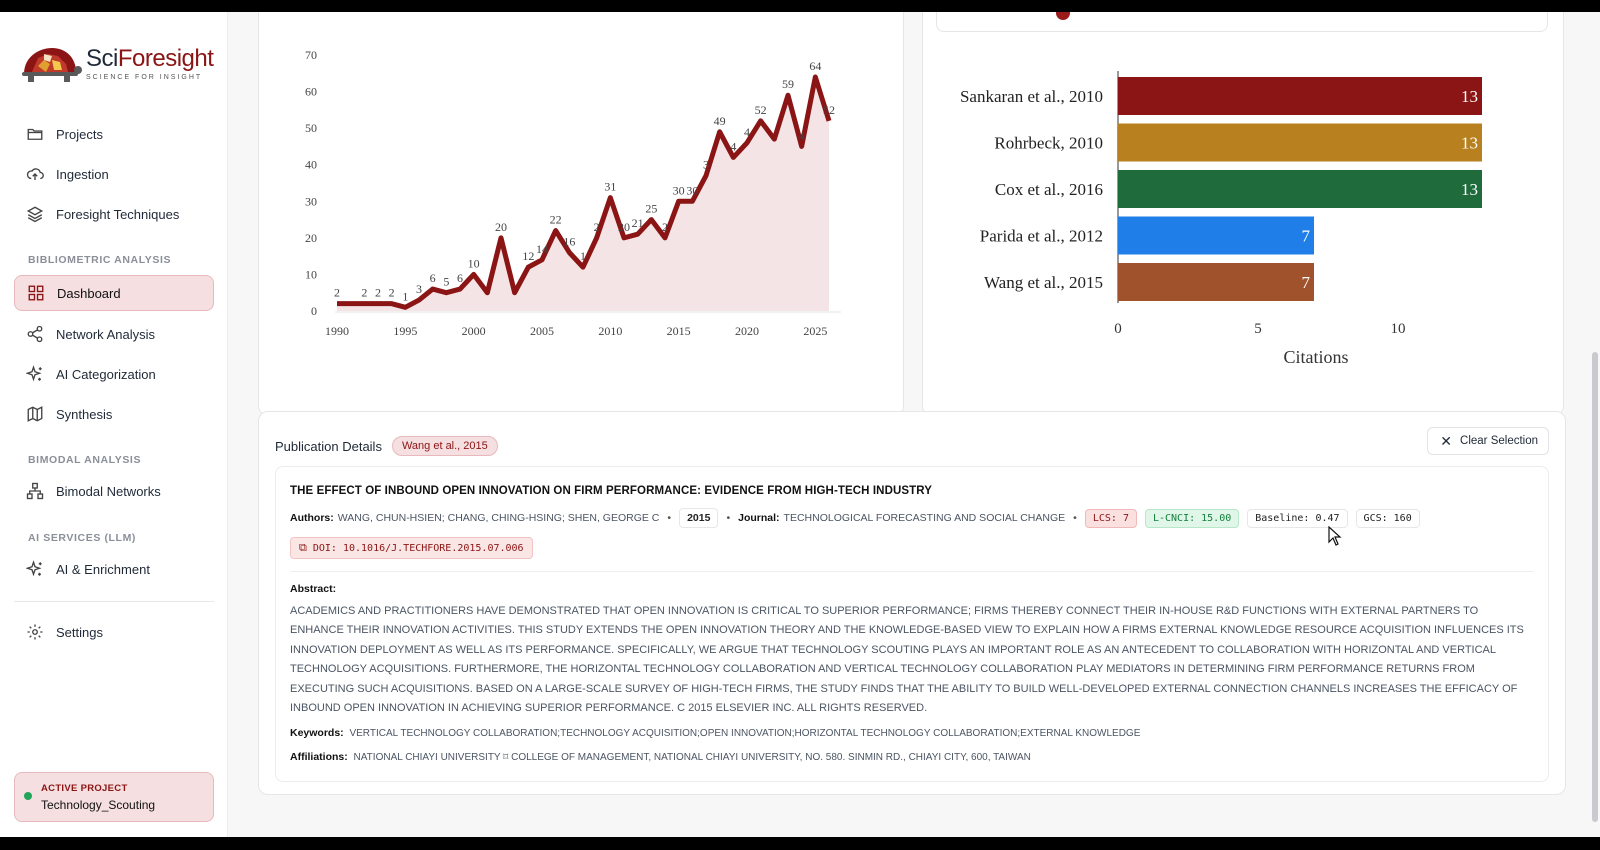  Describe the element at coordinates (311, 201) in the screenshot. I see `y-tick-label: 30` at that location.